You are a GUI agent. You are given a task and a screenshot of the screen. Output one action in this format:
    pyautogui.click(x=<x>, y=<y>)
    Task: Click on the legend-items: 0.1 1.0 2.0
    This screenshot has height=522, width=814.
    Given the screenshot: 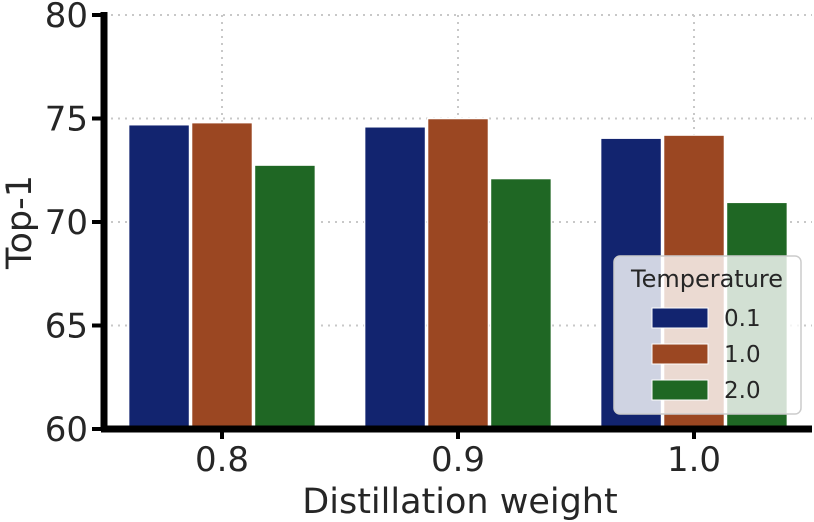 What is the action you would take?
    pyautogui.click(x=706, y=355)
    